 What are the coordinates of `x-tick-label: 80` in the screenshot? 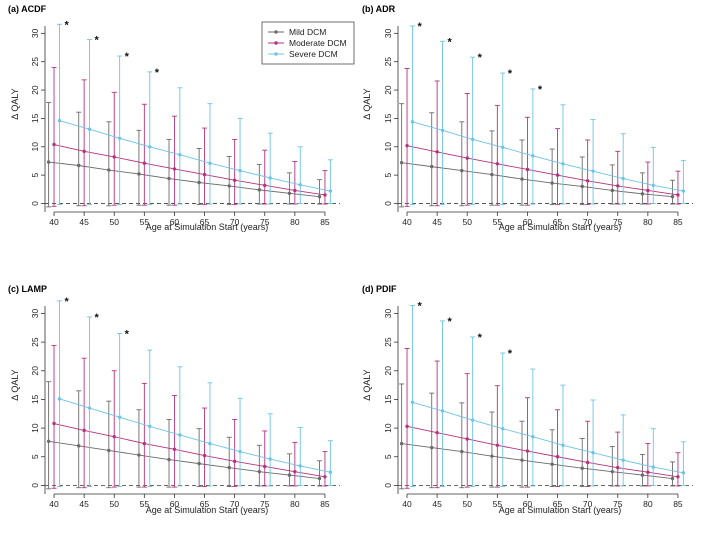 It's located at (295, 222).